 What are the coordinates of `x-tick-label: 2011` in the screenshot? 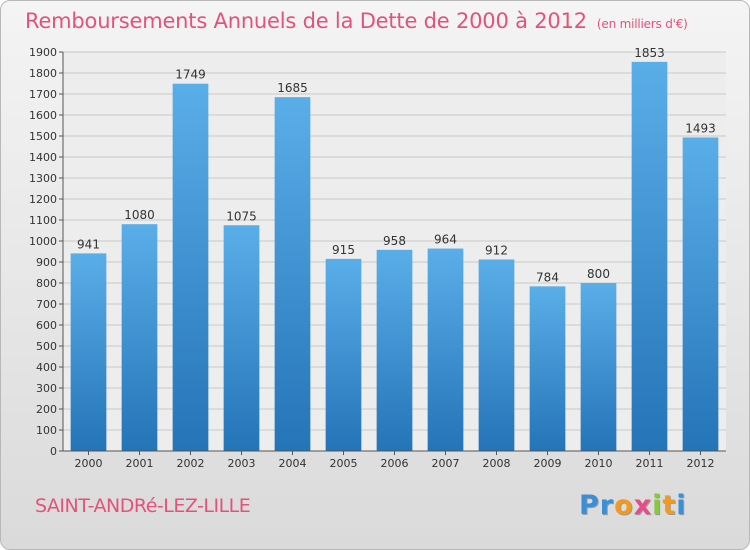 It's located at (650, 463).